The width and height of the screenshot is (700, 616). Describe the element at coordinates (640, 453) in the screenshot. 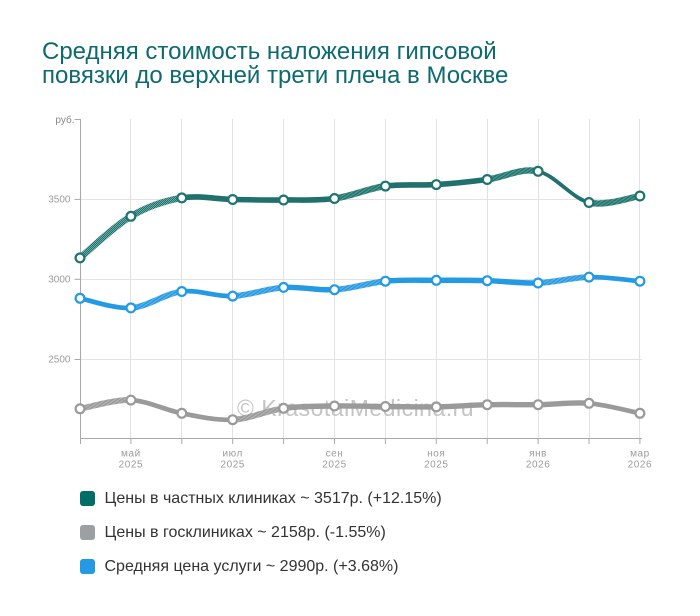

I see `svg-text: мар` at that location.